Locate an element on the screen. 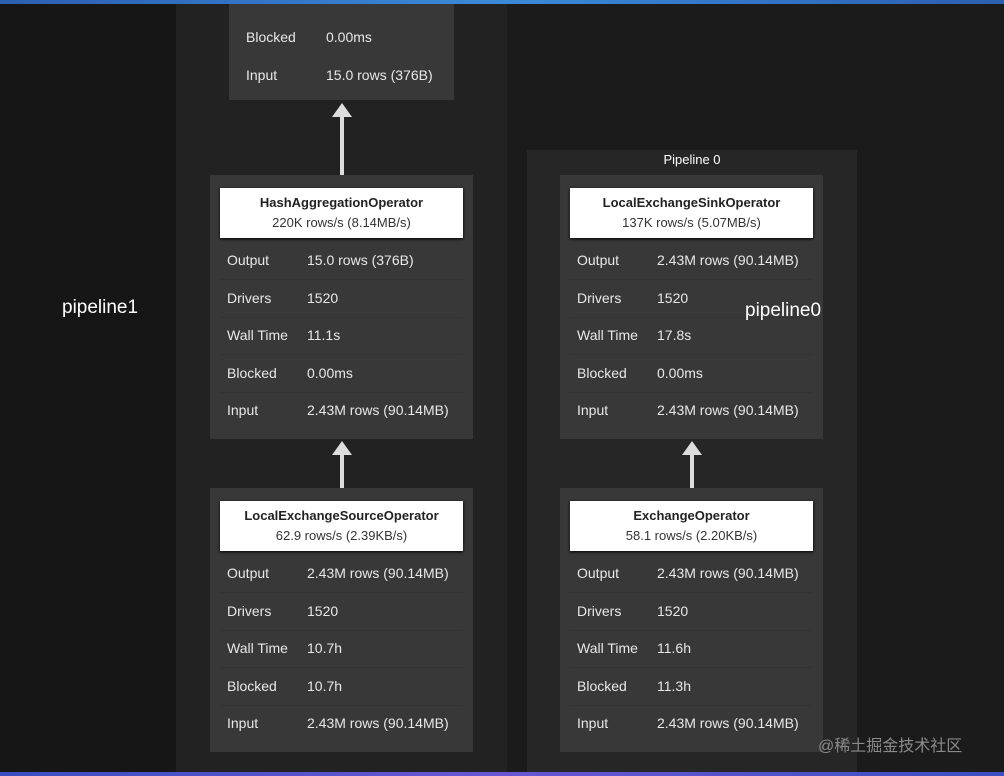 This screenshot has width=1004, height=776. stat-row: Blocked 11.3h is located at coordinates (634, 686).